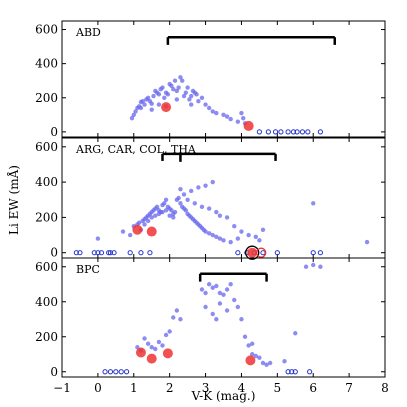 This screenshot has height=407, width=407. Describe the element at coordinates (88, 269) in the screenshot. I see `panel-label: BPC` at that location.